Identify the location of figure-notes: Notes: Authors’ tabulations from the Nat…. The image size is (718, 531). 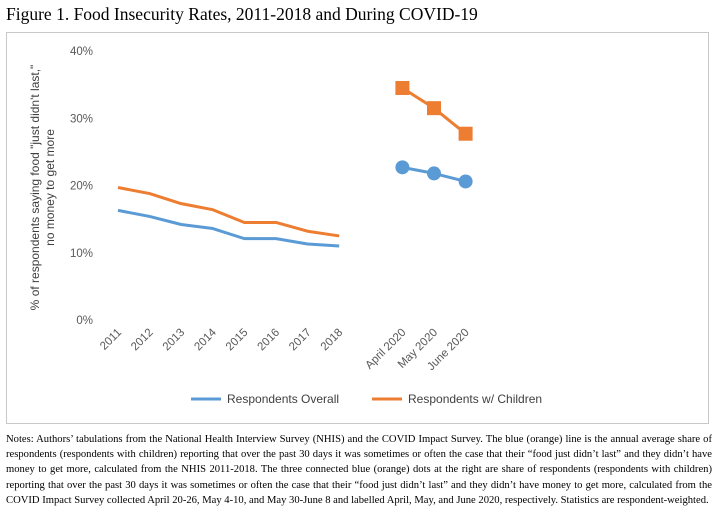
(359, 470).